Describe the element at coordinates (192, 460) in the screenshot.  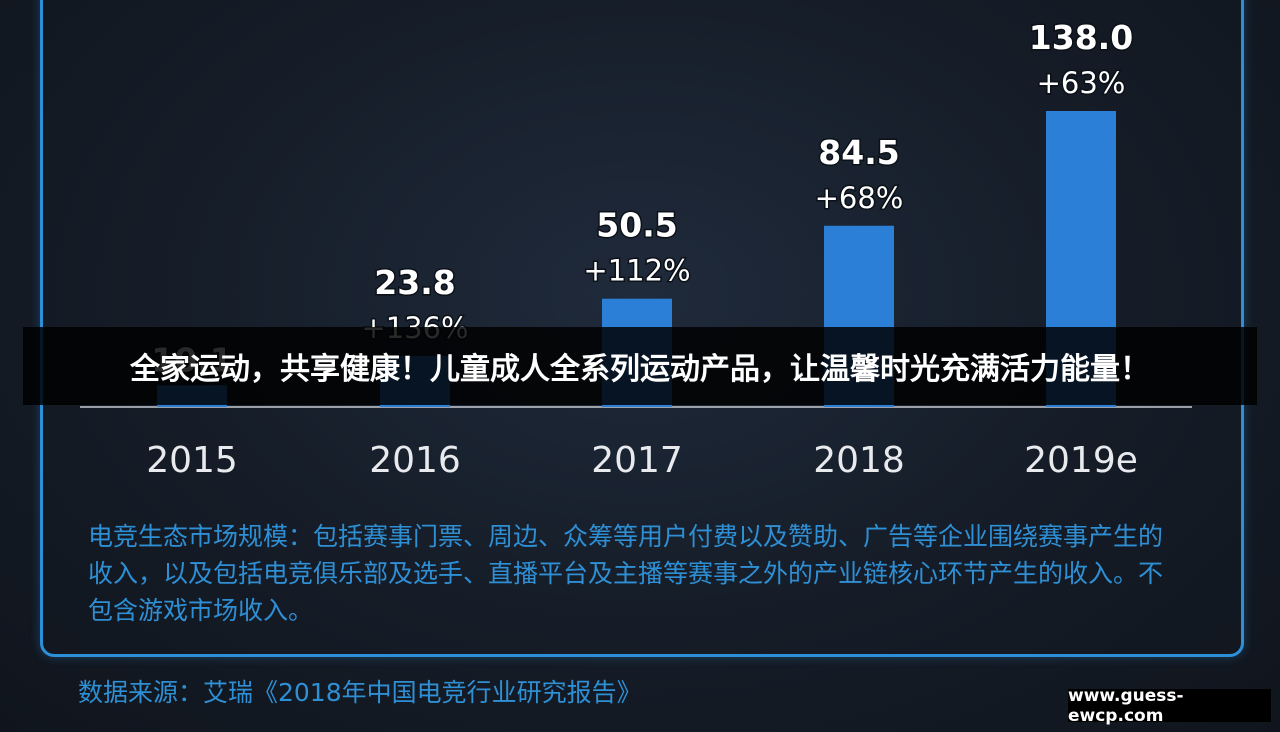
I see `x-tick-2015: 2015` at that location.